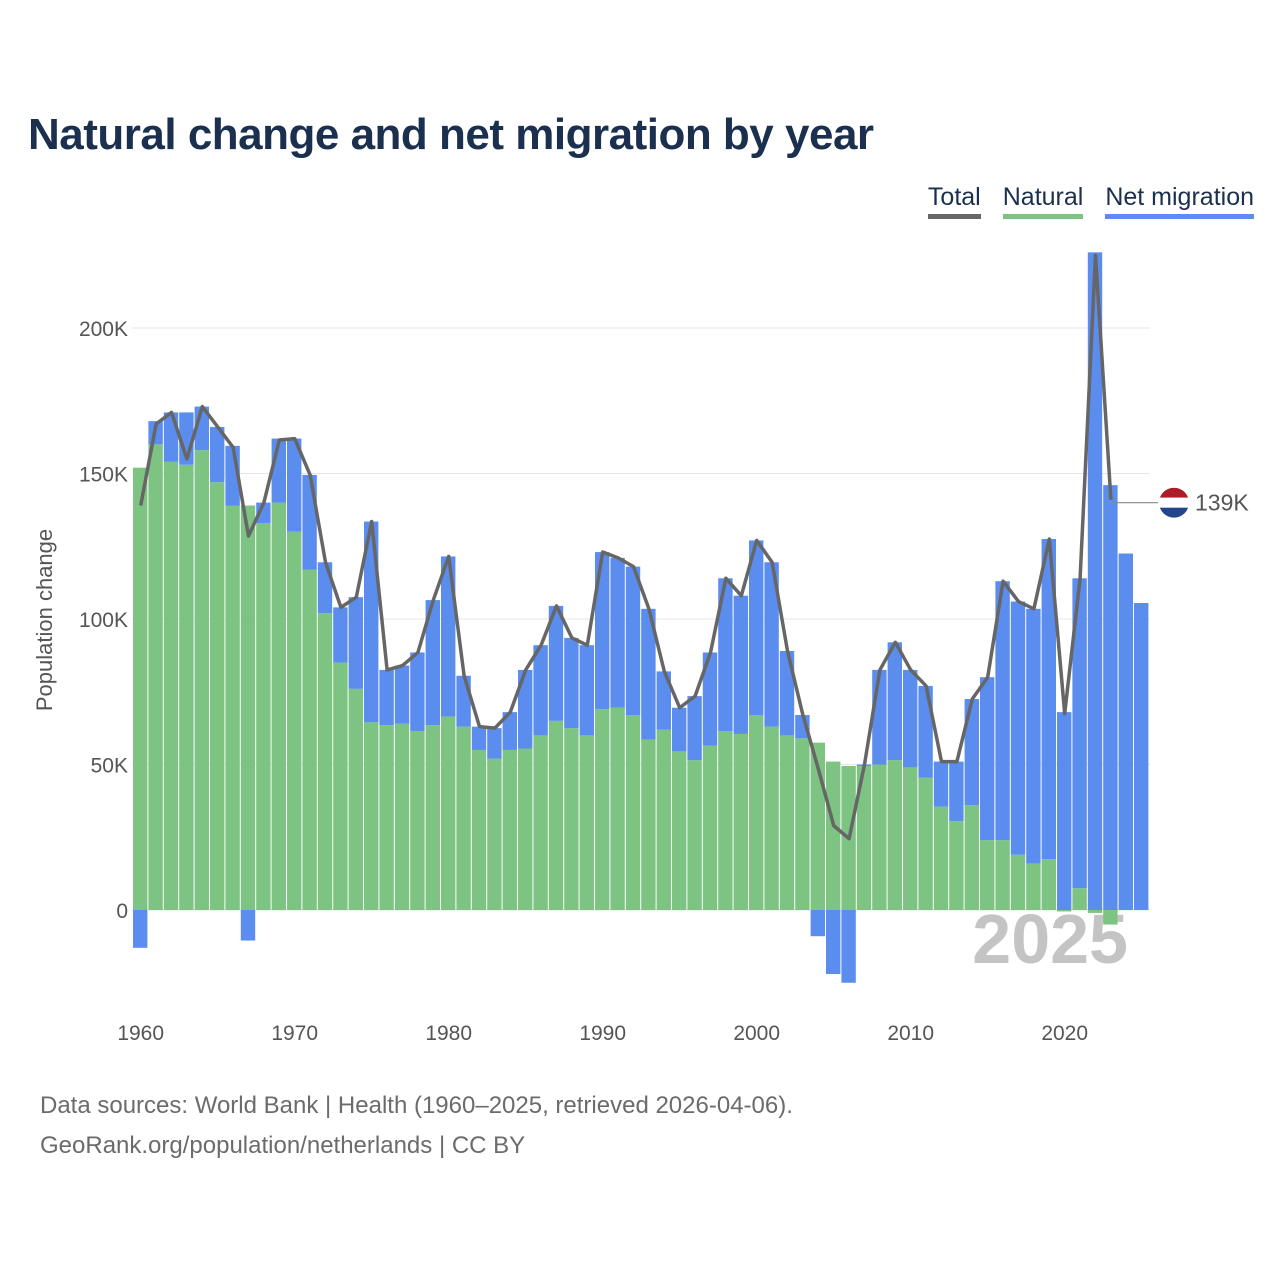  What do you see at coordinates (1222, 503) in the screenshot?
I see `end-value-label: 139K` at bounding box center [1222, 503].